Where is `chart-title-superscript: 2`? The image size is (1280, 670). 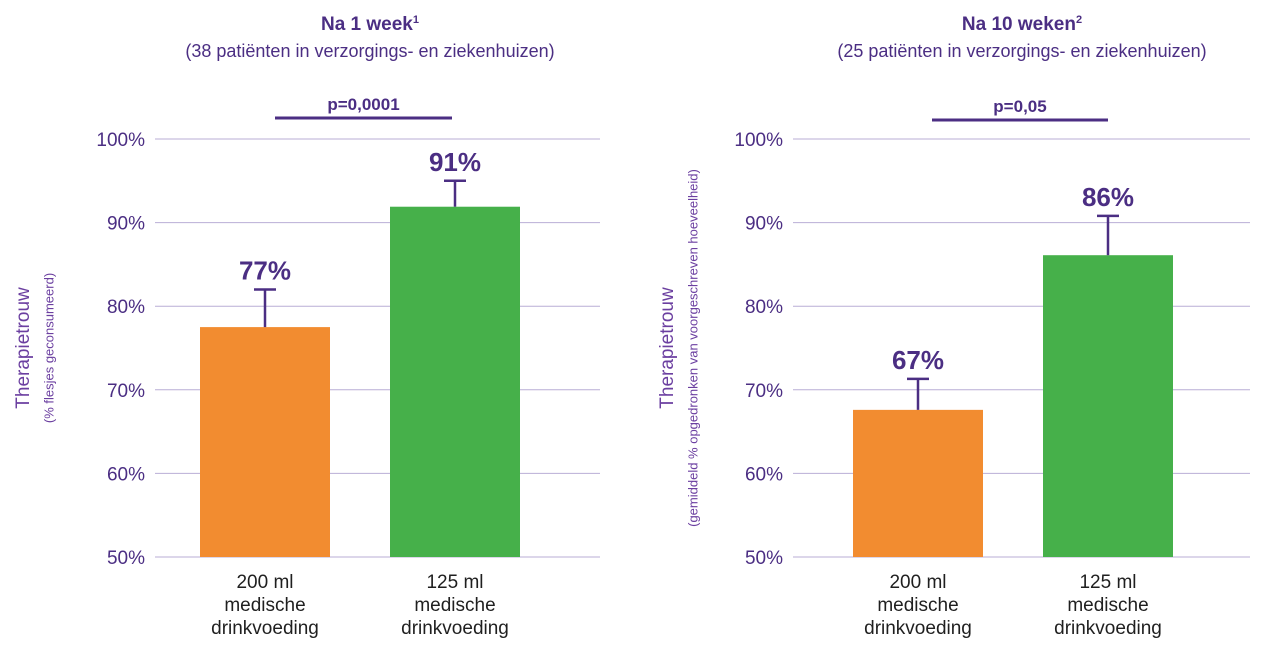 chart-title-superscript: 2 is located at coordinates (1079, 20).